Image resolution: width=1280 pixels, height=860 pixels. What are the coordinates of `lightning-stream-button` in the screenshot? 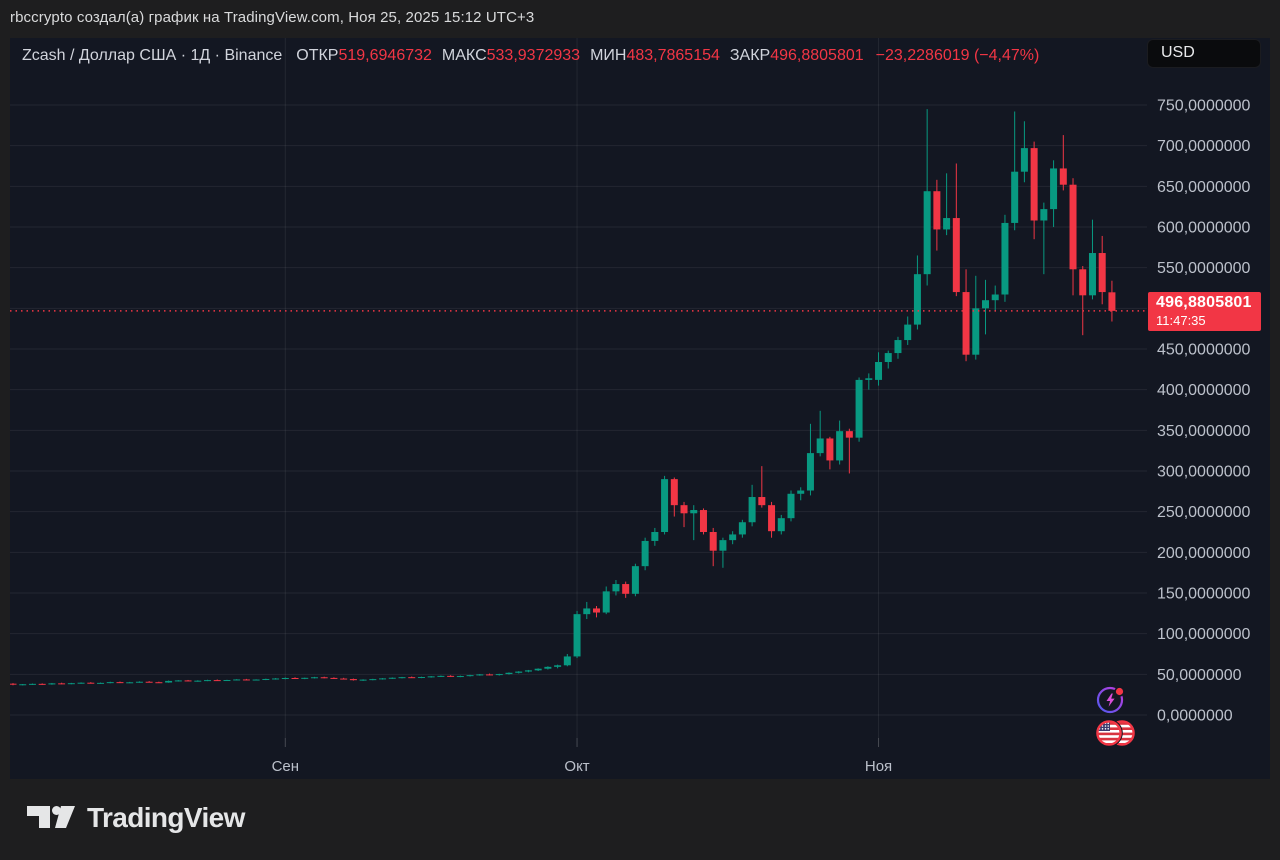 It's located at (1112, 700).